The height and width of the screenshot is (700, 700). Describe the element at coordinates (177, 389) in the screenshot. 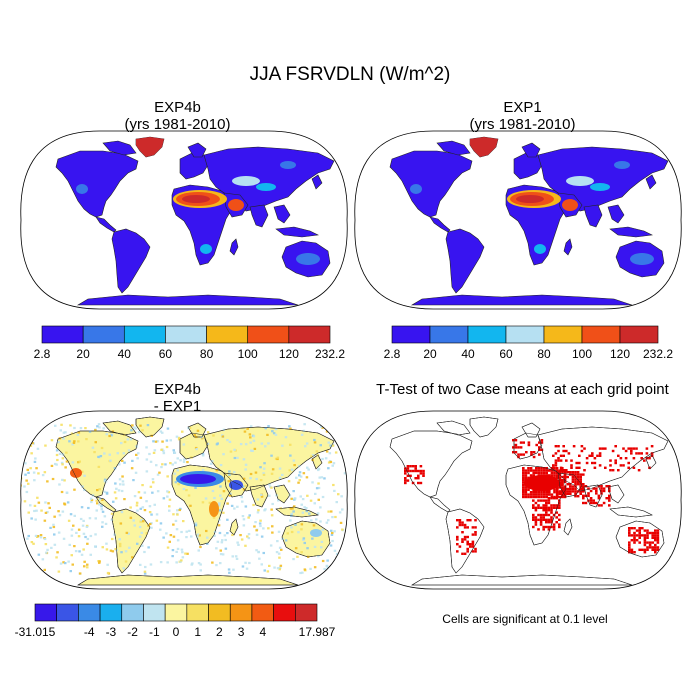

I see `panel-title-diff-line1: EXP4b` at that location.